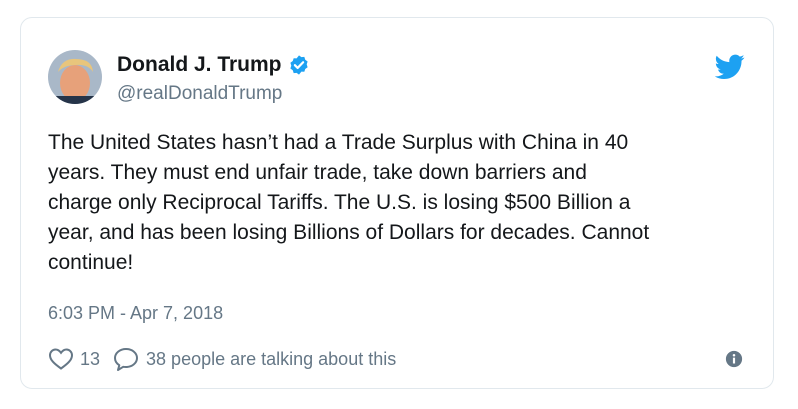 This screenshot has width=798, height=409. What do you see at coordinates (200, 93) in the screenshot?
I see `author-handle: @realDonaldTrump` at bounding box center [200, 93].